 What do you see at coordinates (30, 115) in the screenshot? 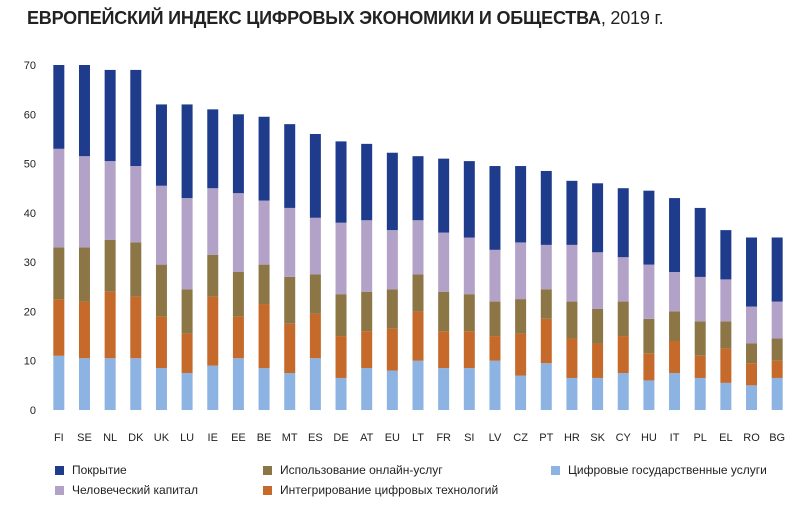
I see `y-tick-label: 60` at bounding box center [30, 115].